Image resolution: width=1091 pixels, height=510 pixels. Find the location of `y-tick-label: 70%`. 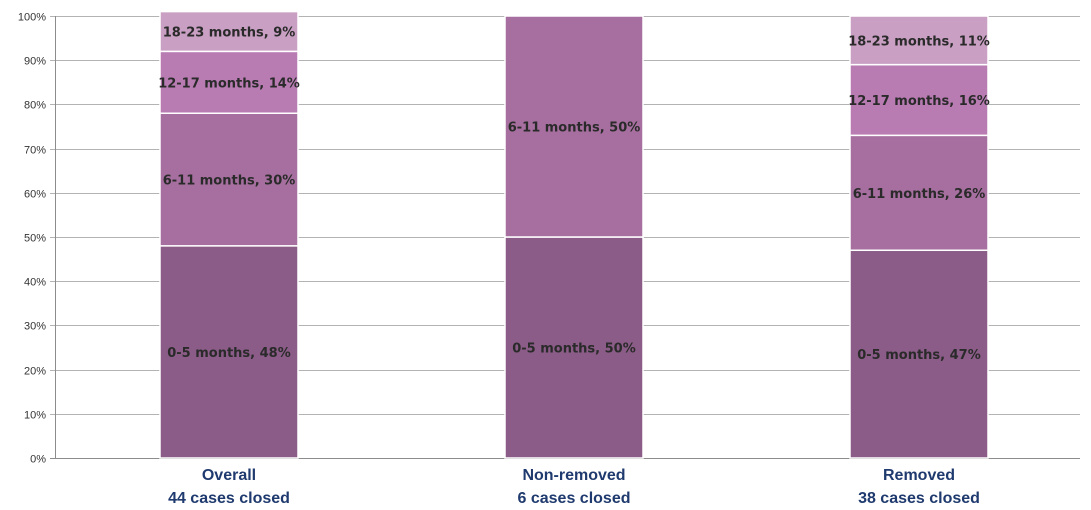

y-tick-label: 70% is located at coordinates (35, 151).